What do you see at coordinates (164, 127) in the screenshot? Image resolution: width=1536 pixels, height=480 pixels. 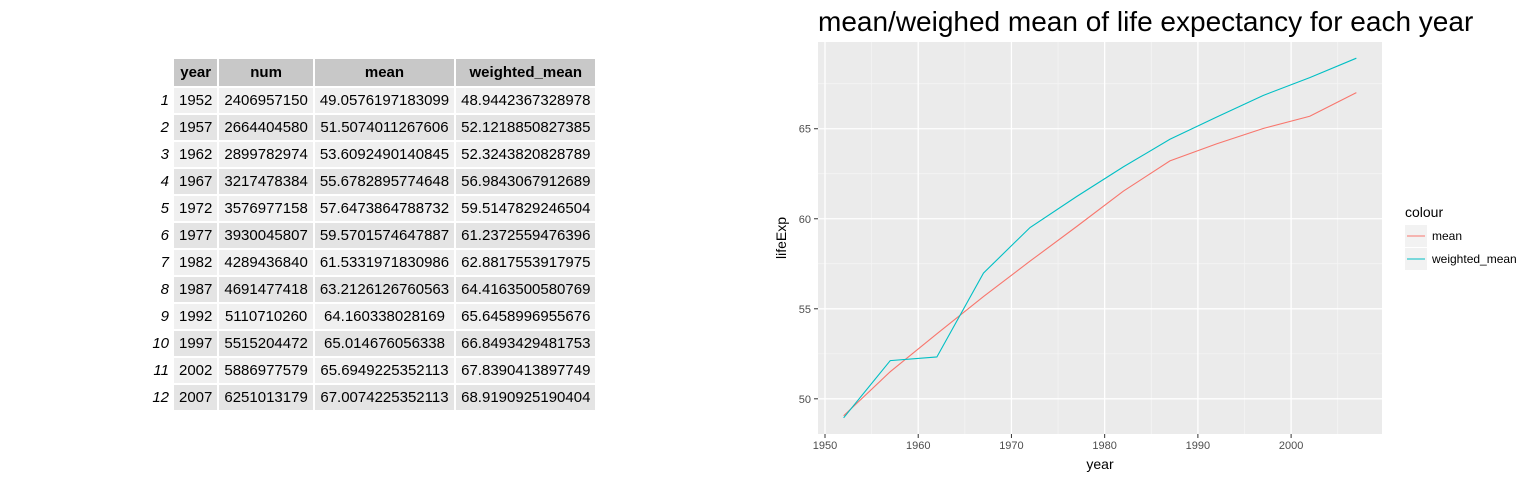 I see `row-index: 2` at bounding box center [164, 127].